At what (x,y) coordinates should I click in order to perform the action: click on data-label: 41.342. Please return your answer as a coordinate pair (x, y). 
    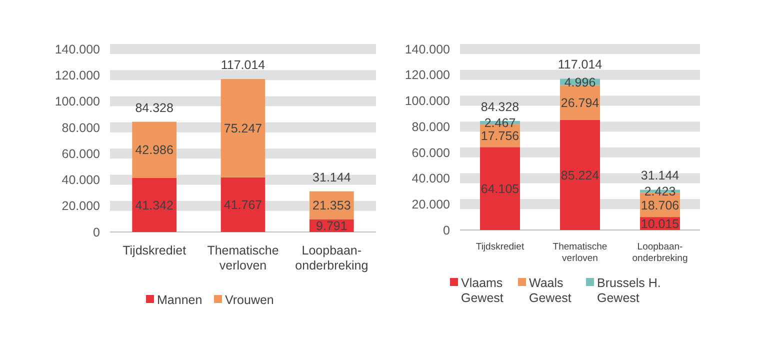
    Looking at the image, I should click on (154, 205).